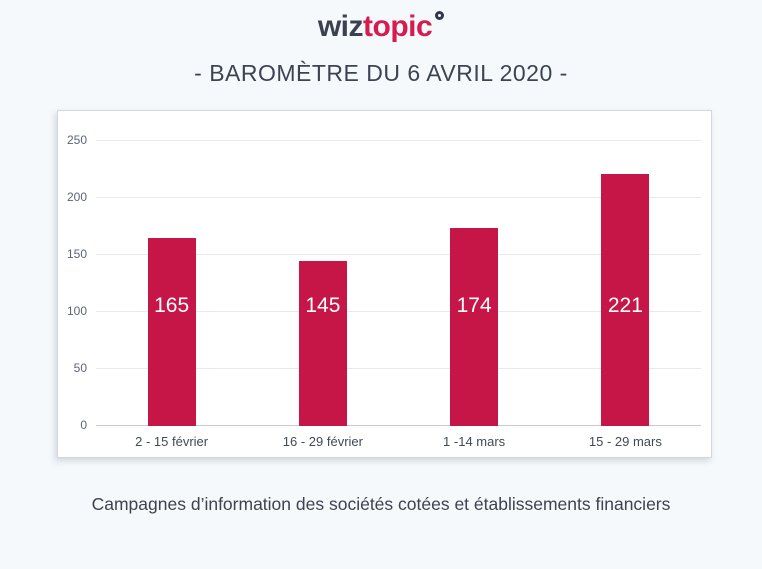 The width and height of the screenshot is (762, 569). I want to click on y-axis-tick-label: 200, so click(76, 197).